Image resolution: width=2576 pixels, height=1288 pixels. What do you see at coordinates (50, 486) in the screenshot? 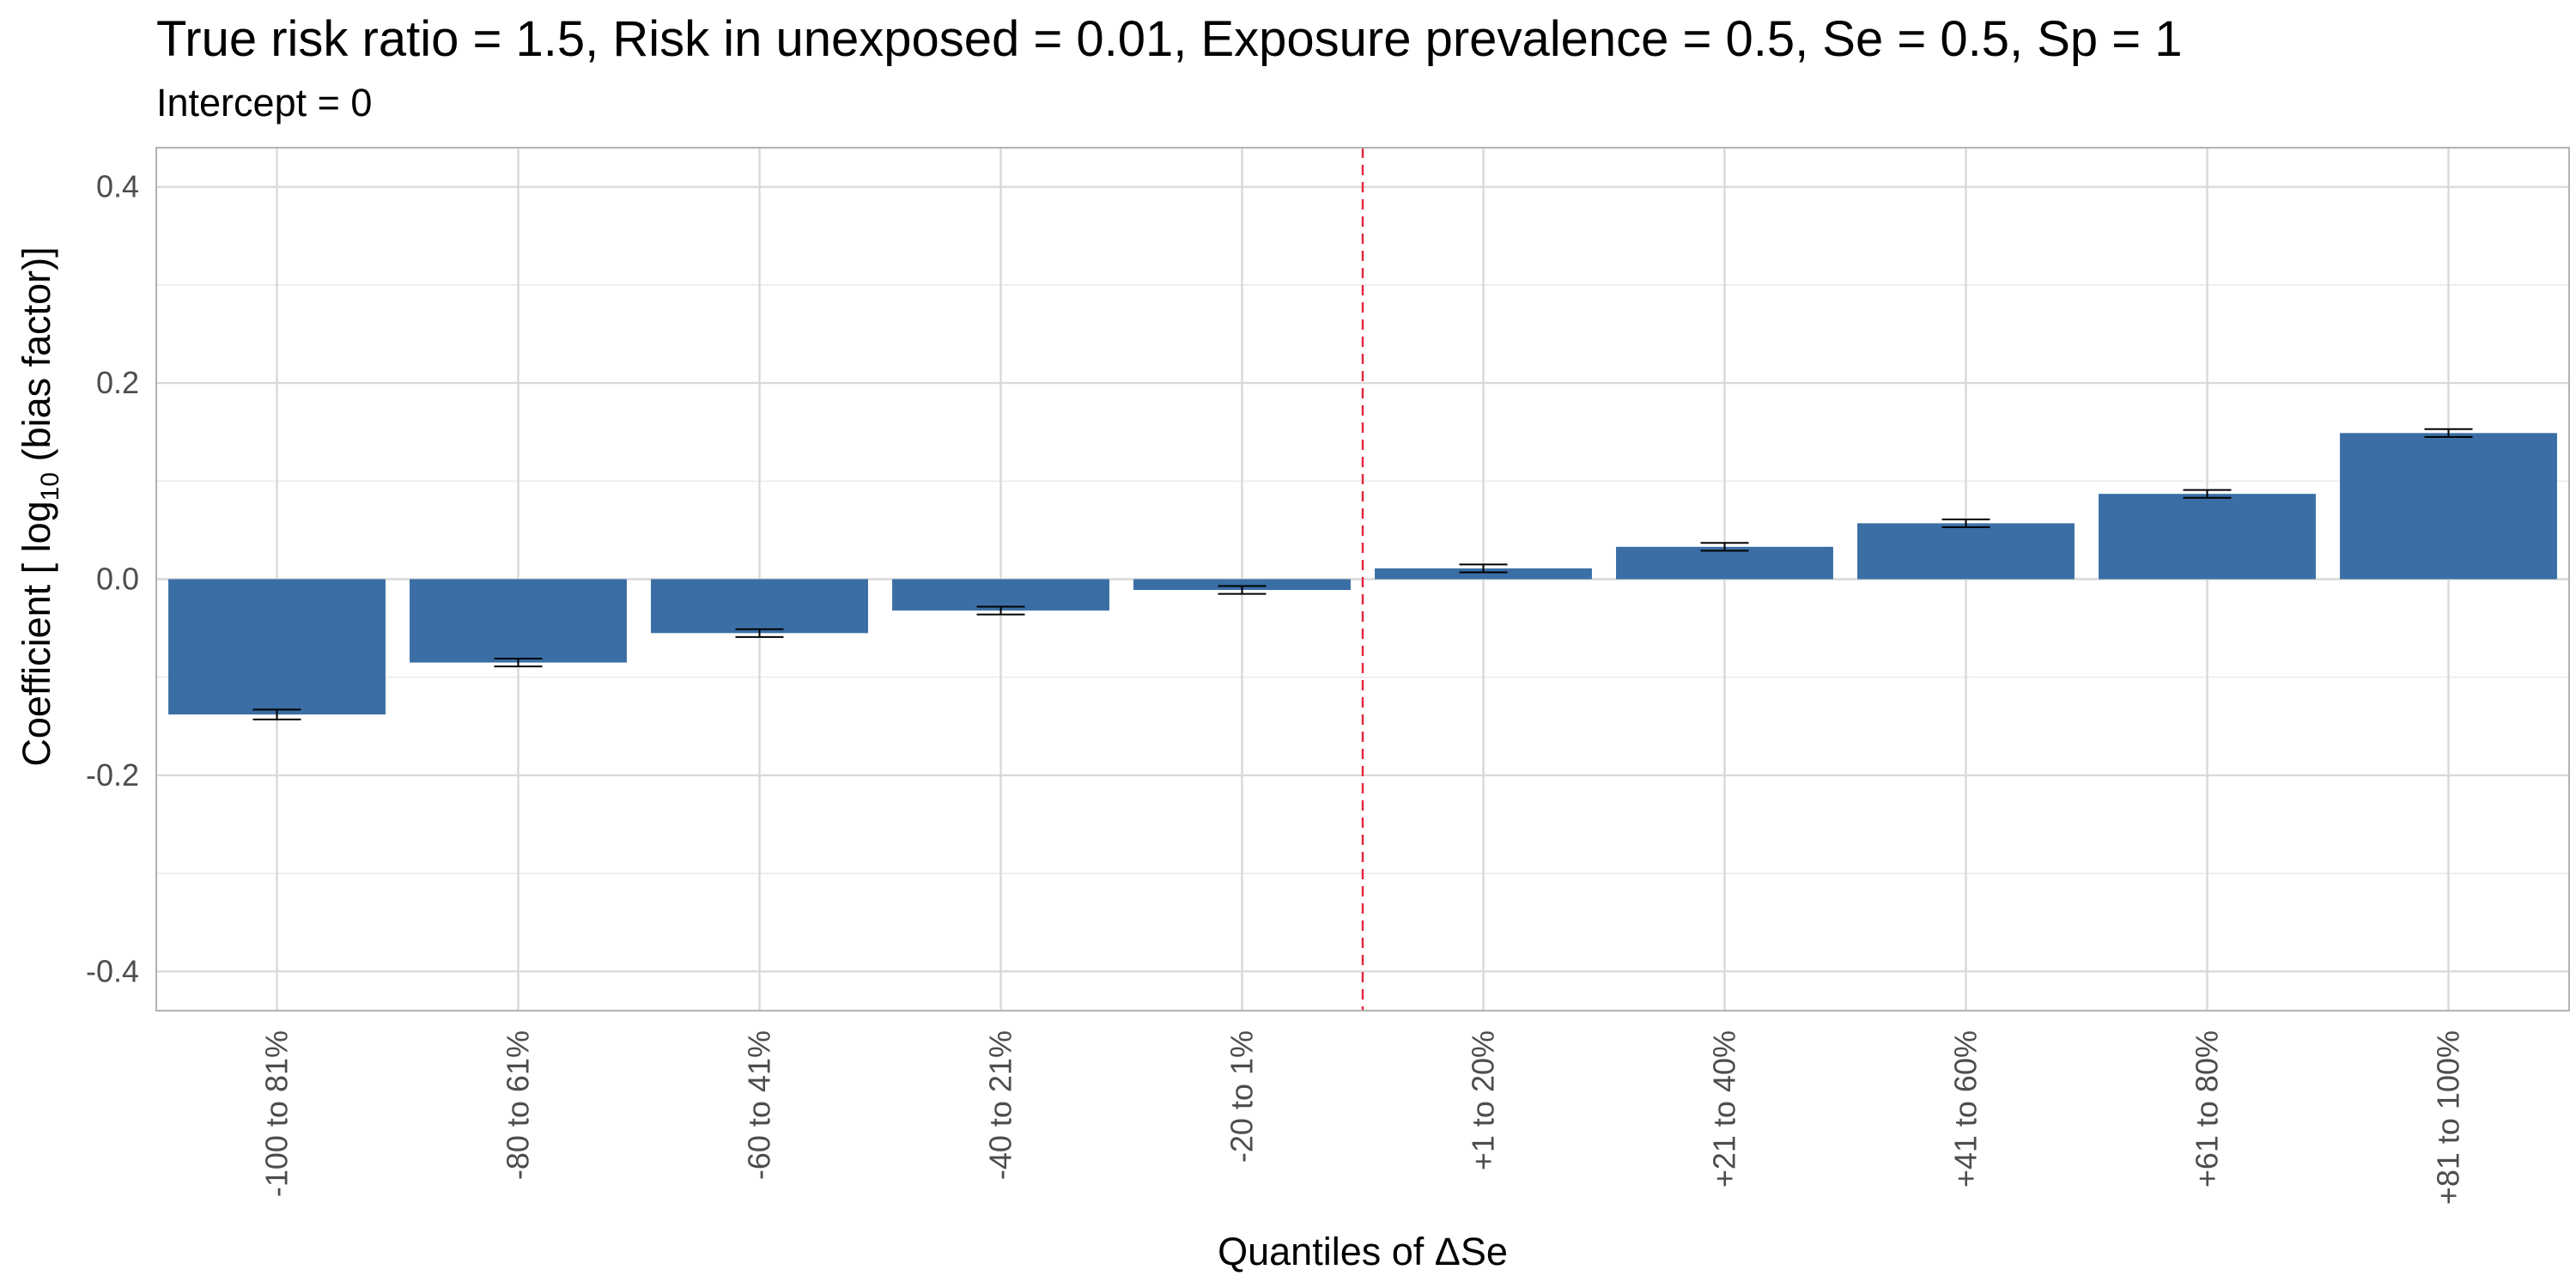
I see `y-axis-title-subscript: 10` at bounding box center [50, 486].